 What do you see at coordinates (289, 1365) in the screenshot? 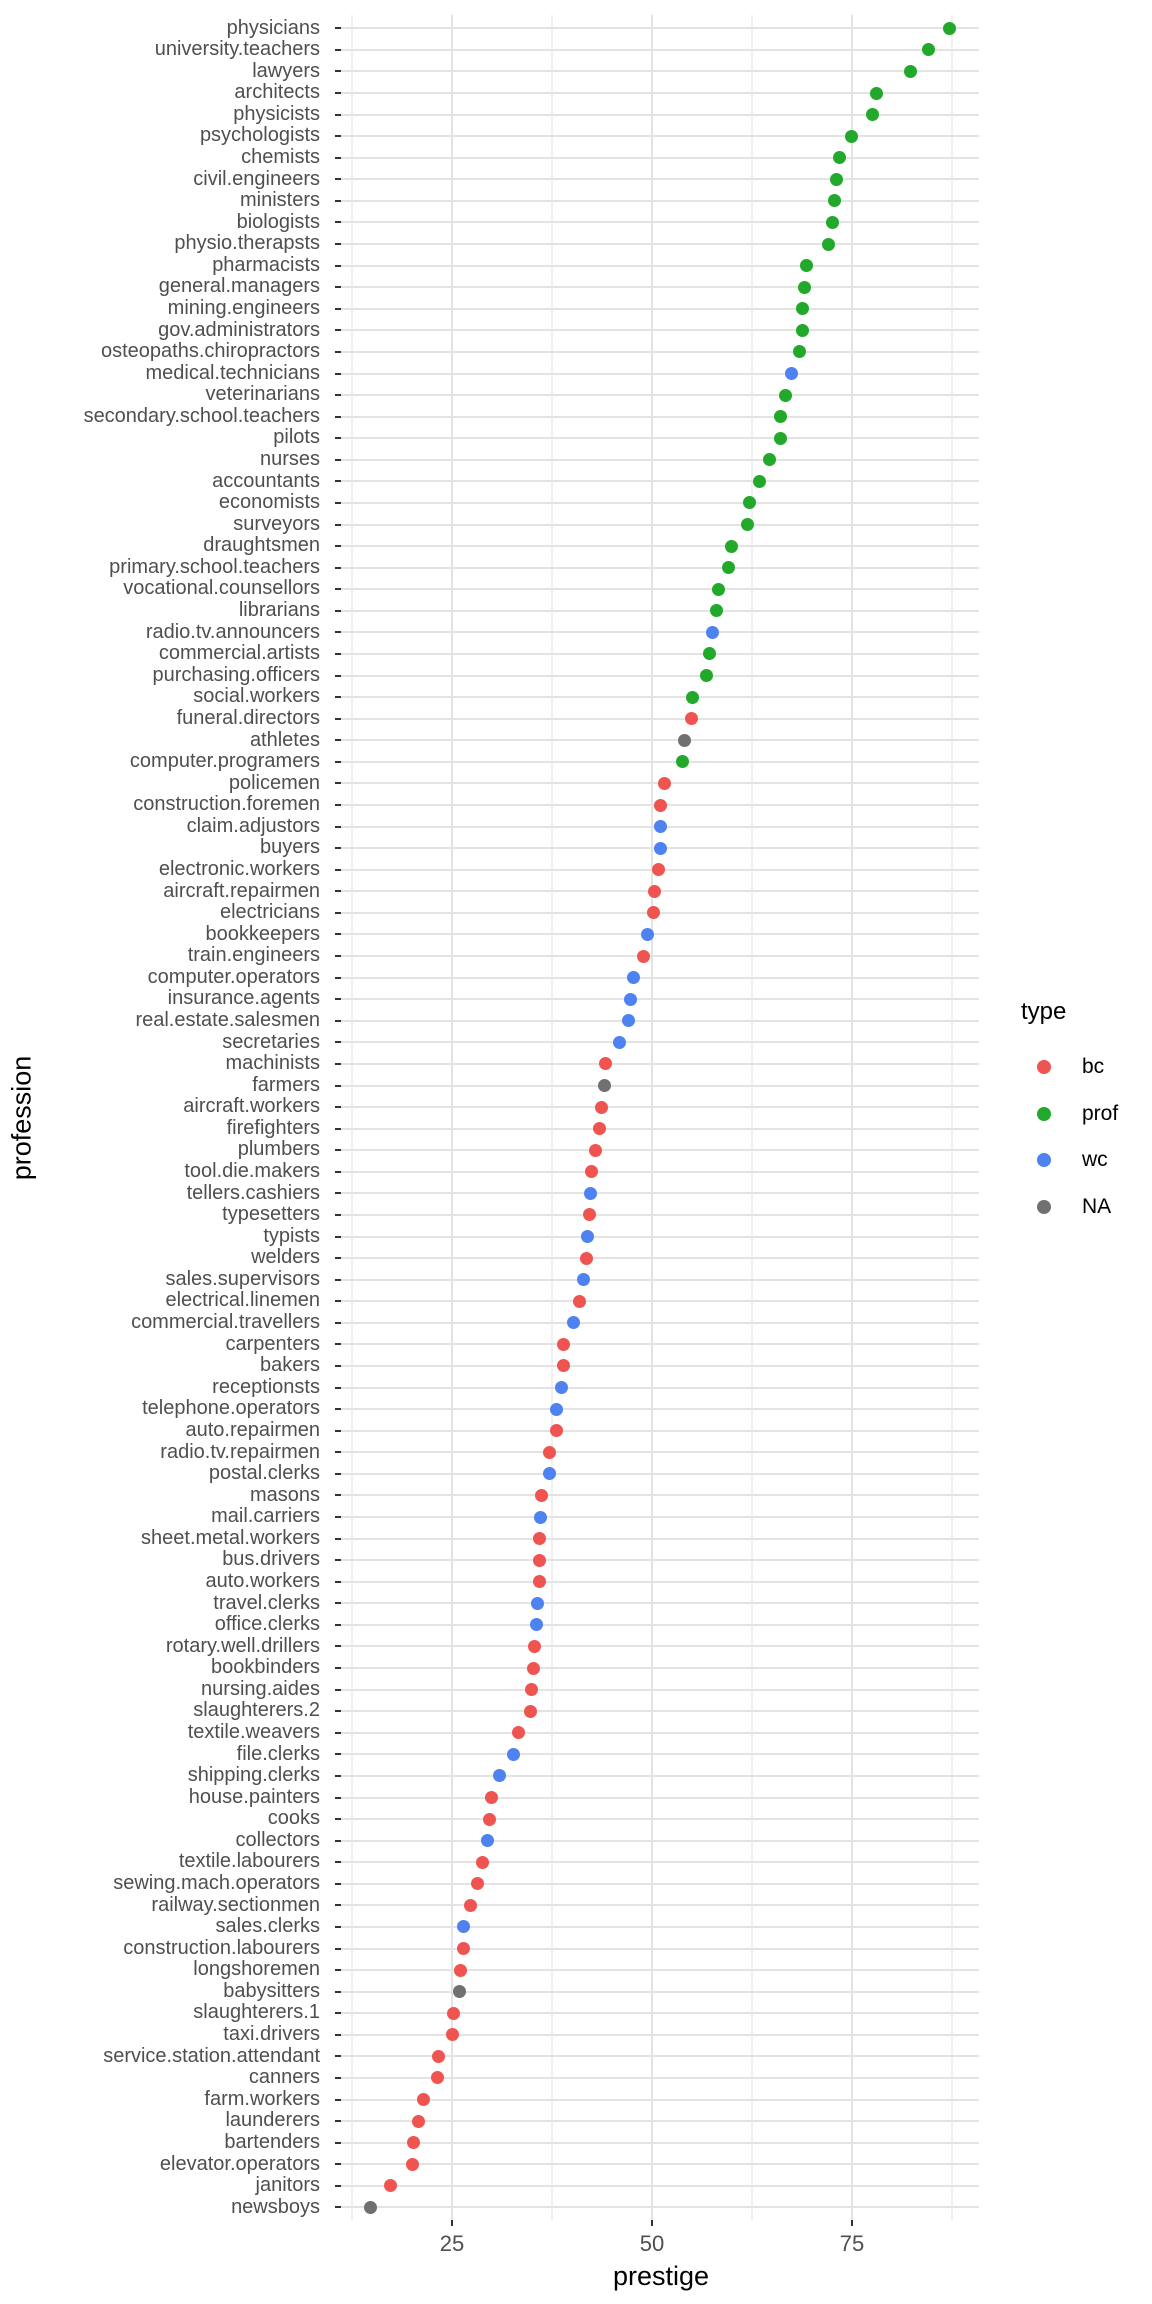
I see `y-axis-label: bakers` at bounding box center [289, 1365].